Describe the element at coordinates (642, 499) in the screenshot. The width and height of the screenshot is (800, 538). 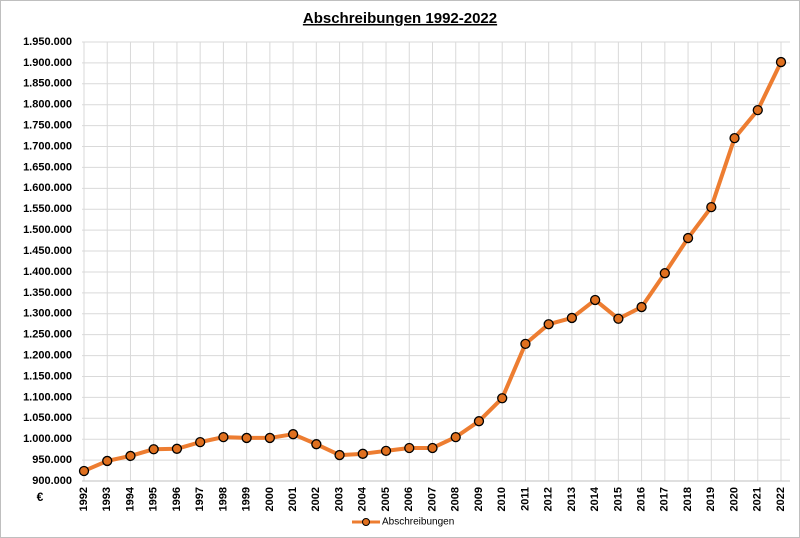
I see `x-tick-label: 2016` at that location.